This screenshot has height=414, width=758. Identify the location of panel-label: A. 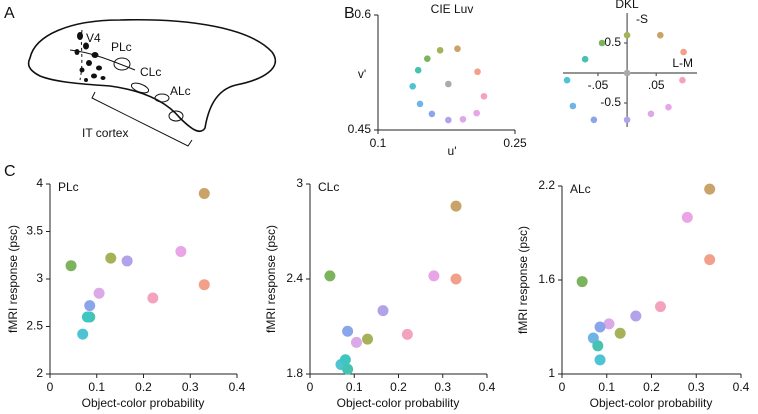
(9, 13).